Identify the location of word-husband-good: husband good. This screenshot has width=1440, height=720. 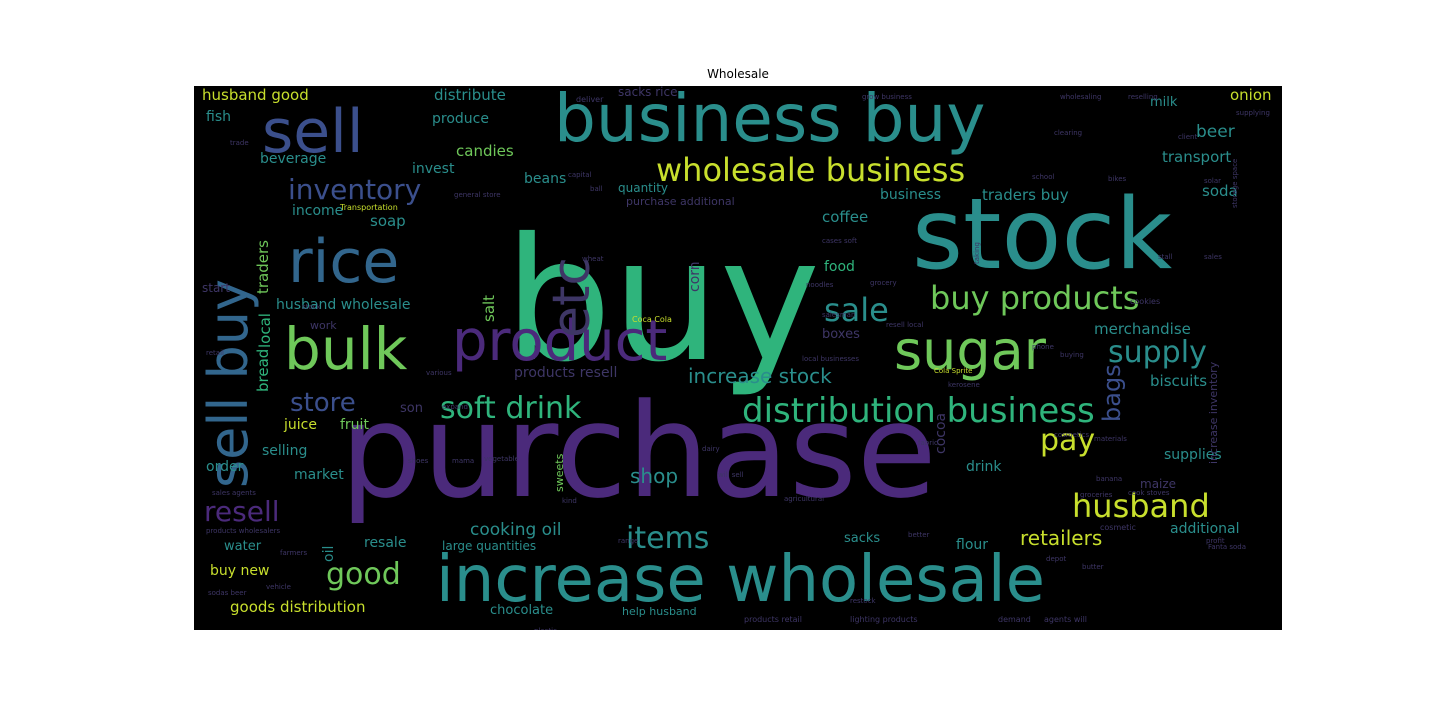
(255, 95).